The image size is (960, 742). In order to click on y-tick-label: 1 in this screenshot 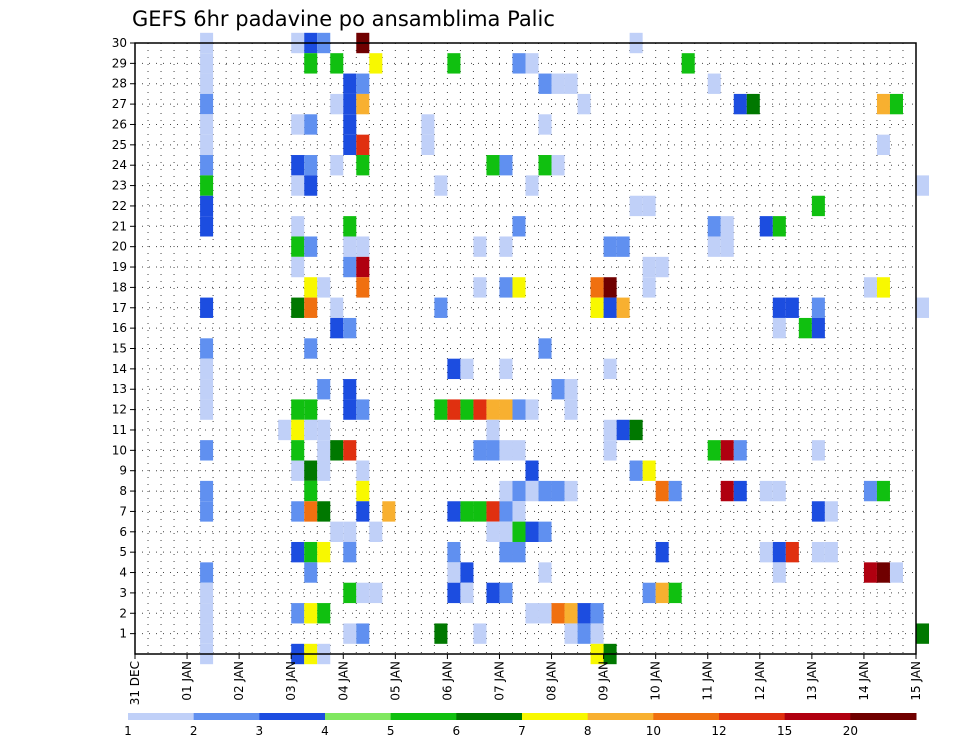, I will do `click(123, 634)`.